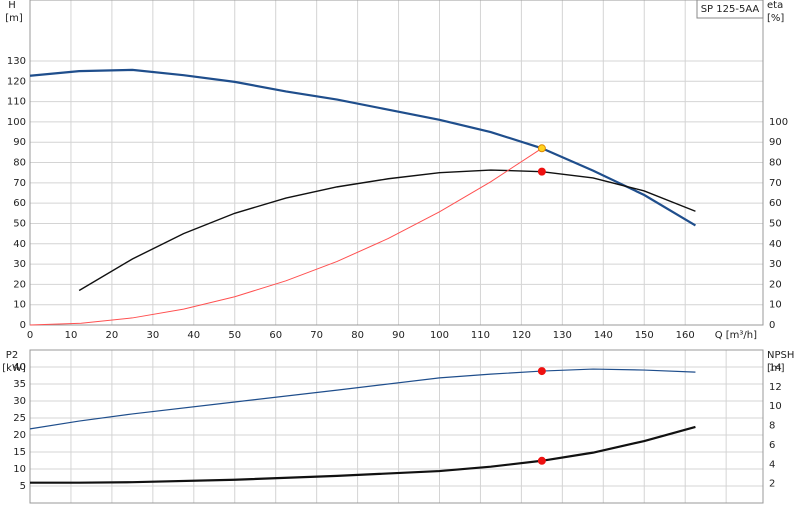 The image size is (800, 520). What do you see at coordinates (275, 335) in the screenshot?
I see `x-tick-label: 60` at bounding box center [275, 335].